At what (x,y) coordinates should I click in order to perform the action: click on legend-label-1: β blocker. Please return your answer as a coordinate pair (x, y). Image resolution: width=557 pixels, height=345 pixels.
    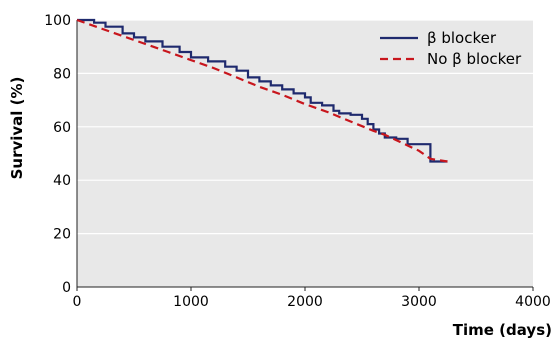
    Looking at the image, I should click on (462, 38).